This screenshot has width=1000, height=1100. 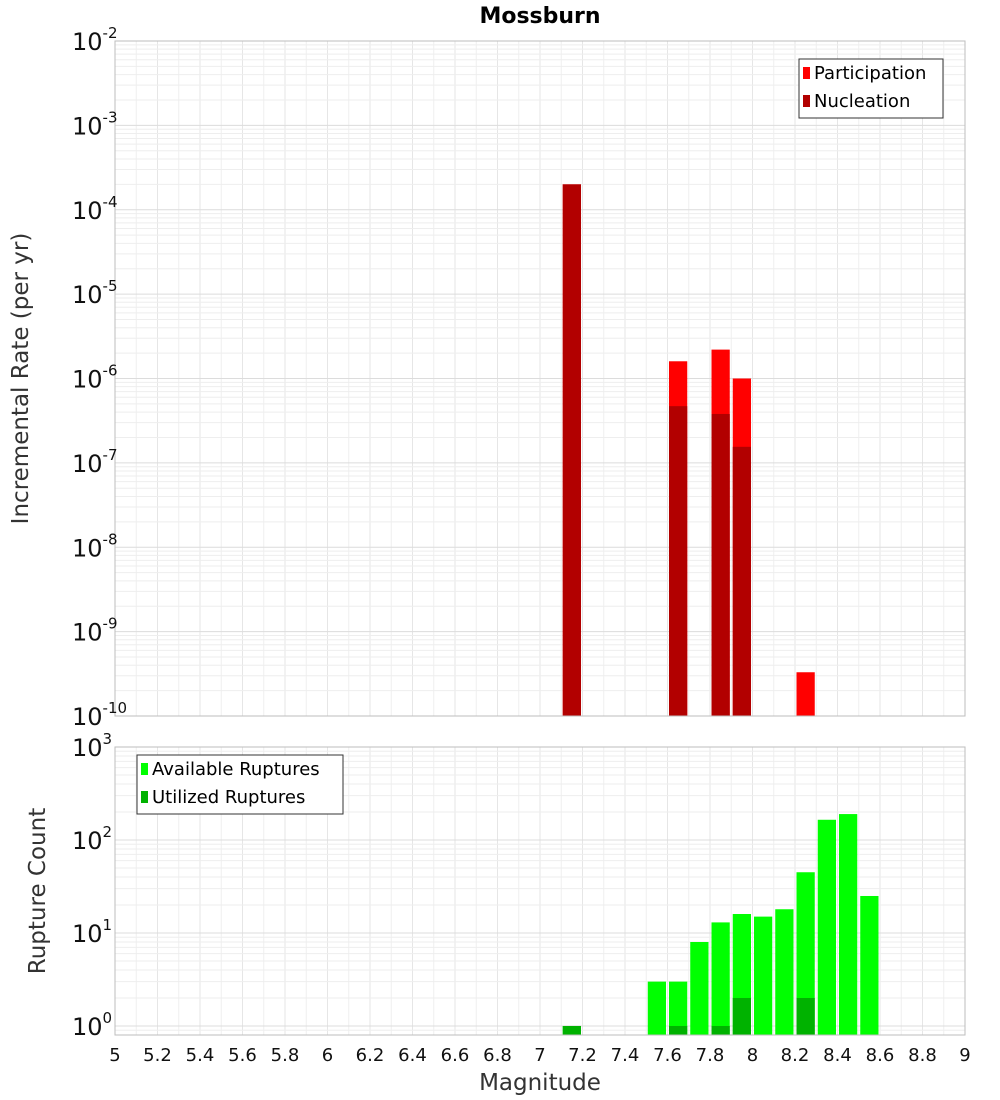 I want to click on x-tick-label: 8, so click(x=752, y=1055).